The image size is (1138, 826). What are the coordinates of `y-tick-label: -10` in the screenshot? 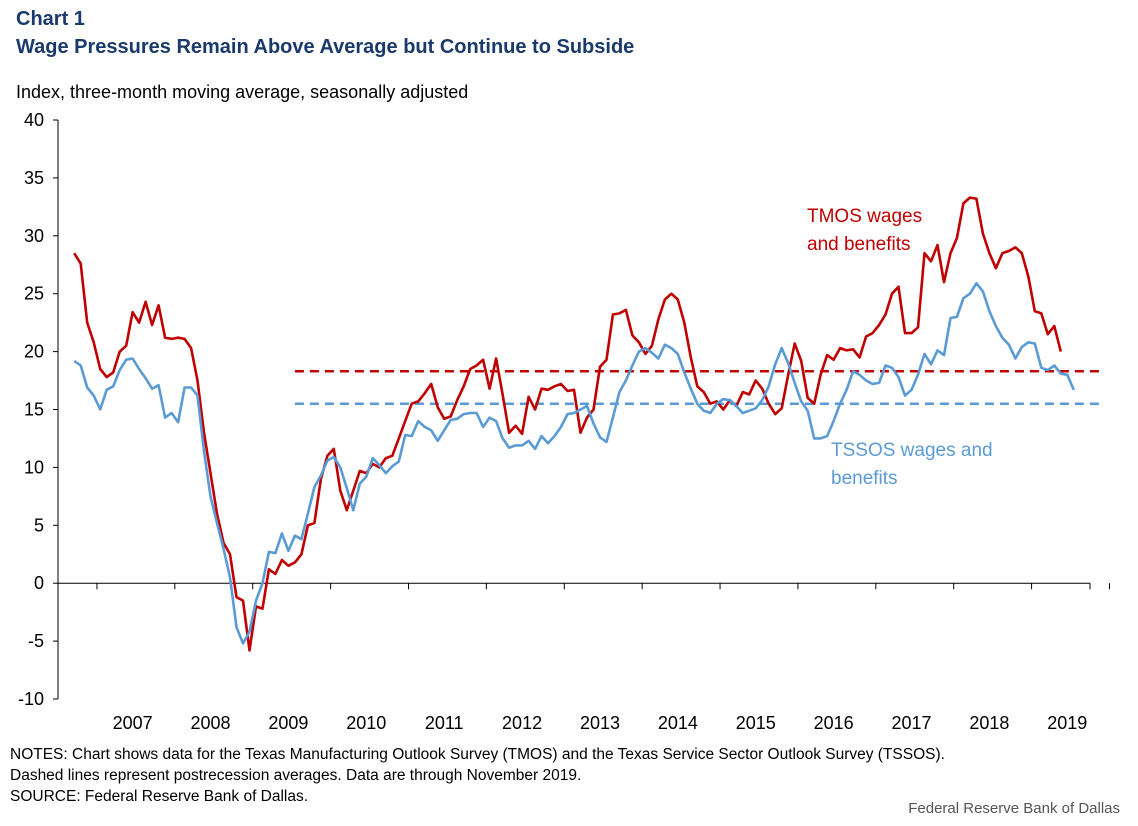 It's located at (31, 699).